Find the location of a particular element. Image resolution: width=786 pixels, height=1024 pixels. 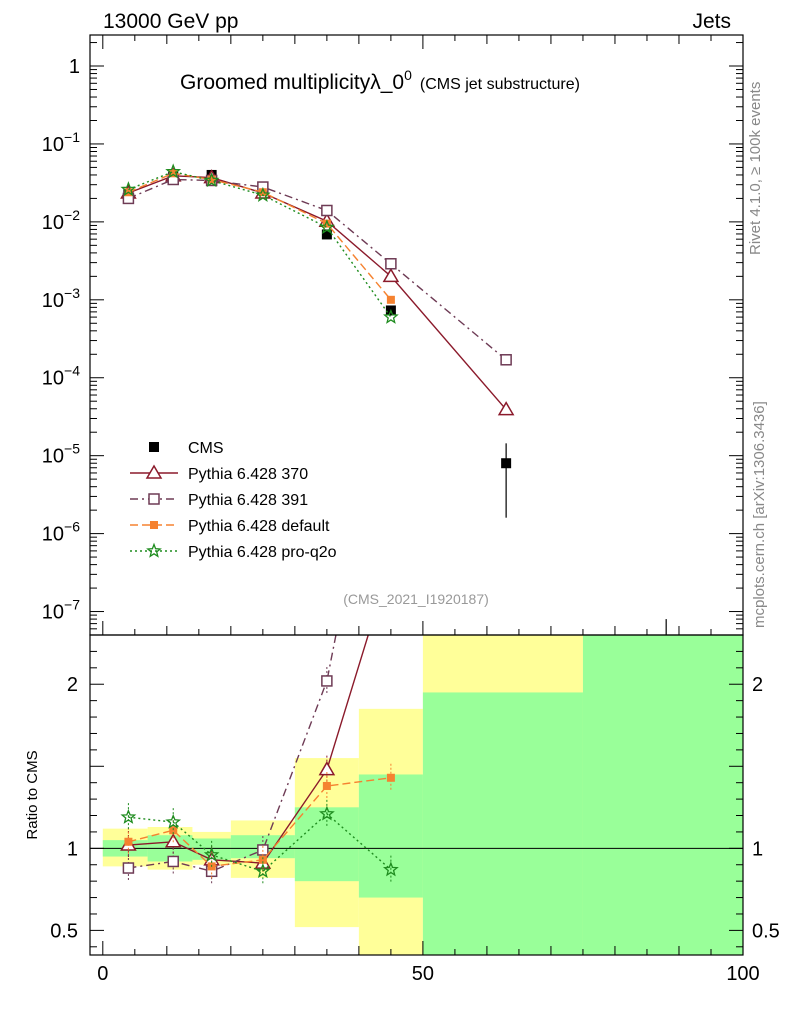

y-tick-label: 10⁻⁶ is located at coordinates (61, 532).